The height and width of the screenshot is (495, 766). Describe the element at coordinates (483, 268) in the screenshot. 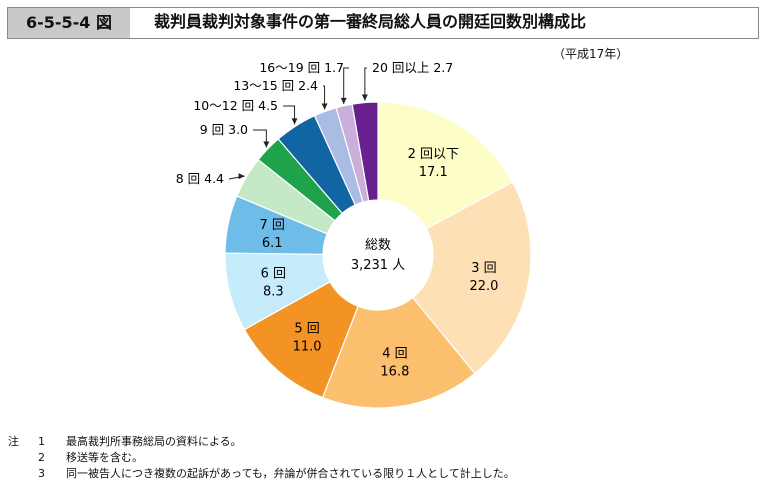

I see `slice-label: 3 回` at that location.